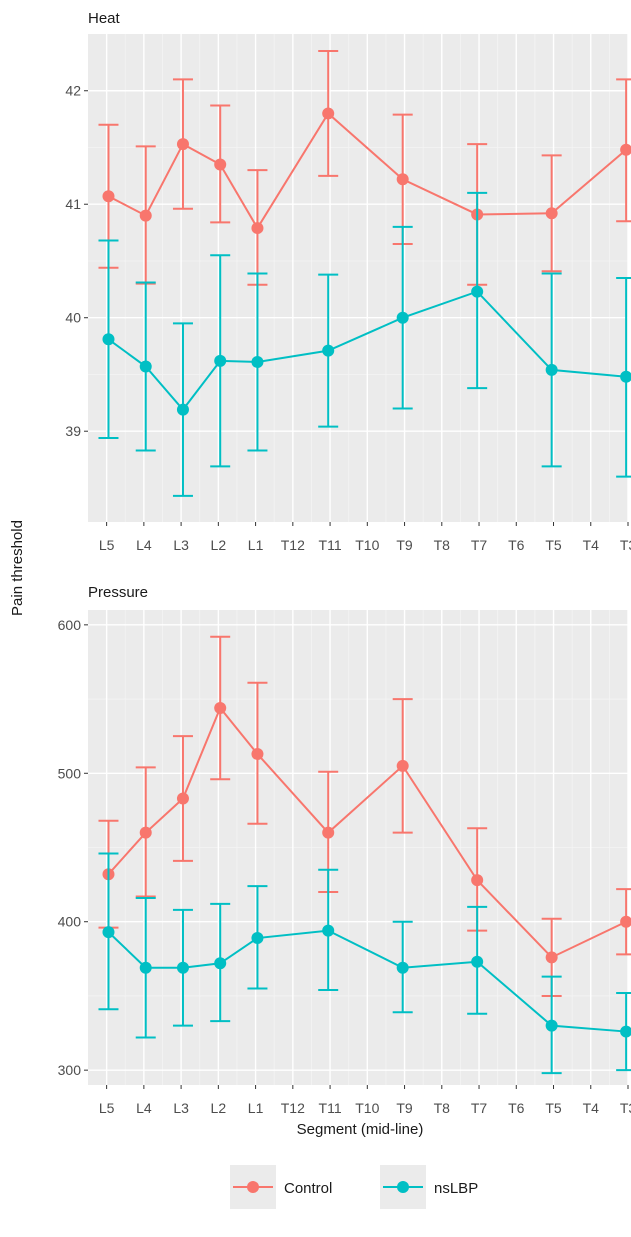 The image size is (631, 1237). I want to click on y-tick-label: 42, so click(73, 91).